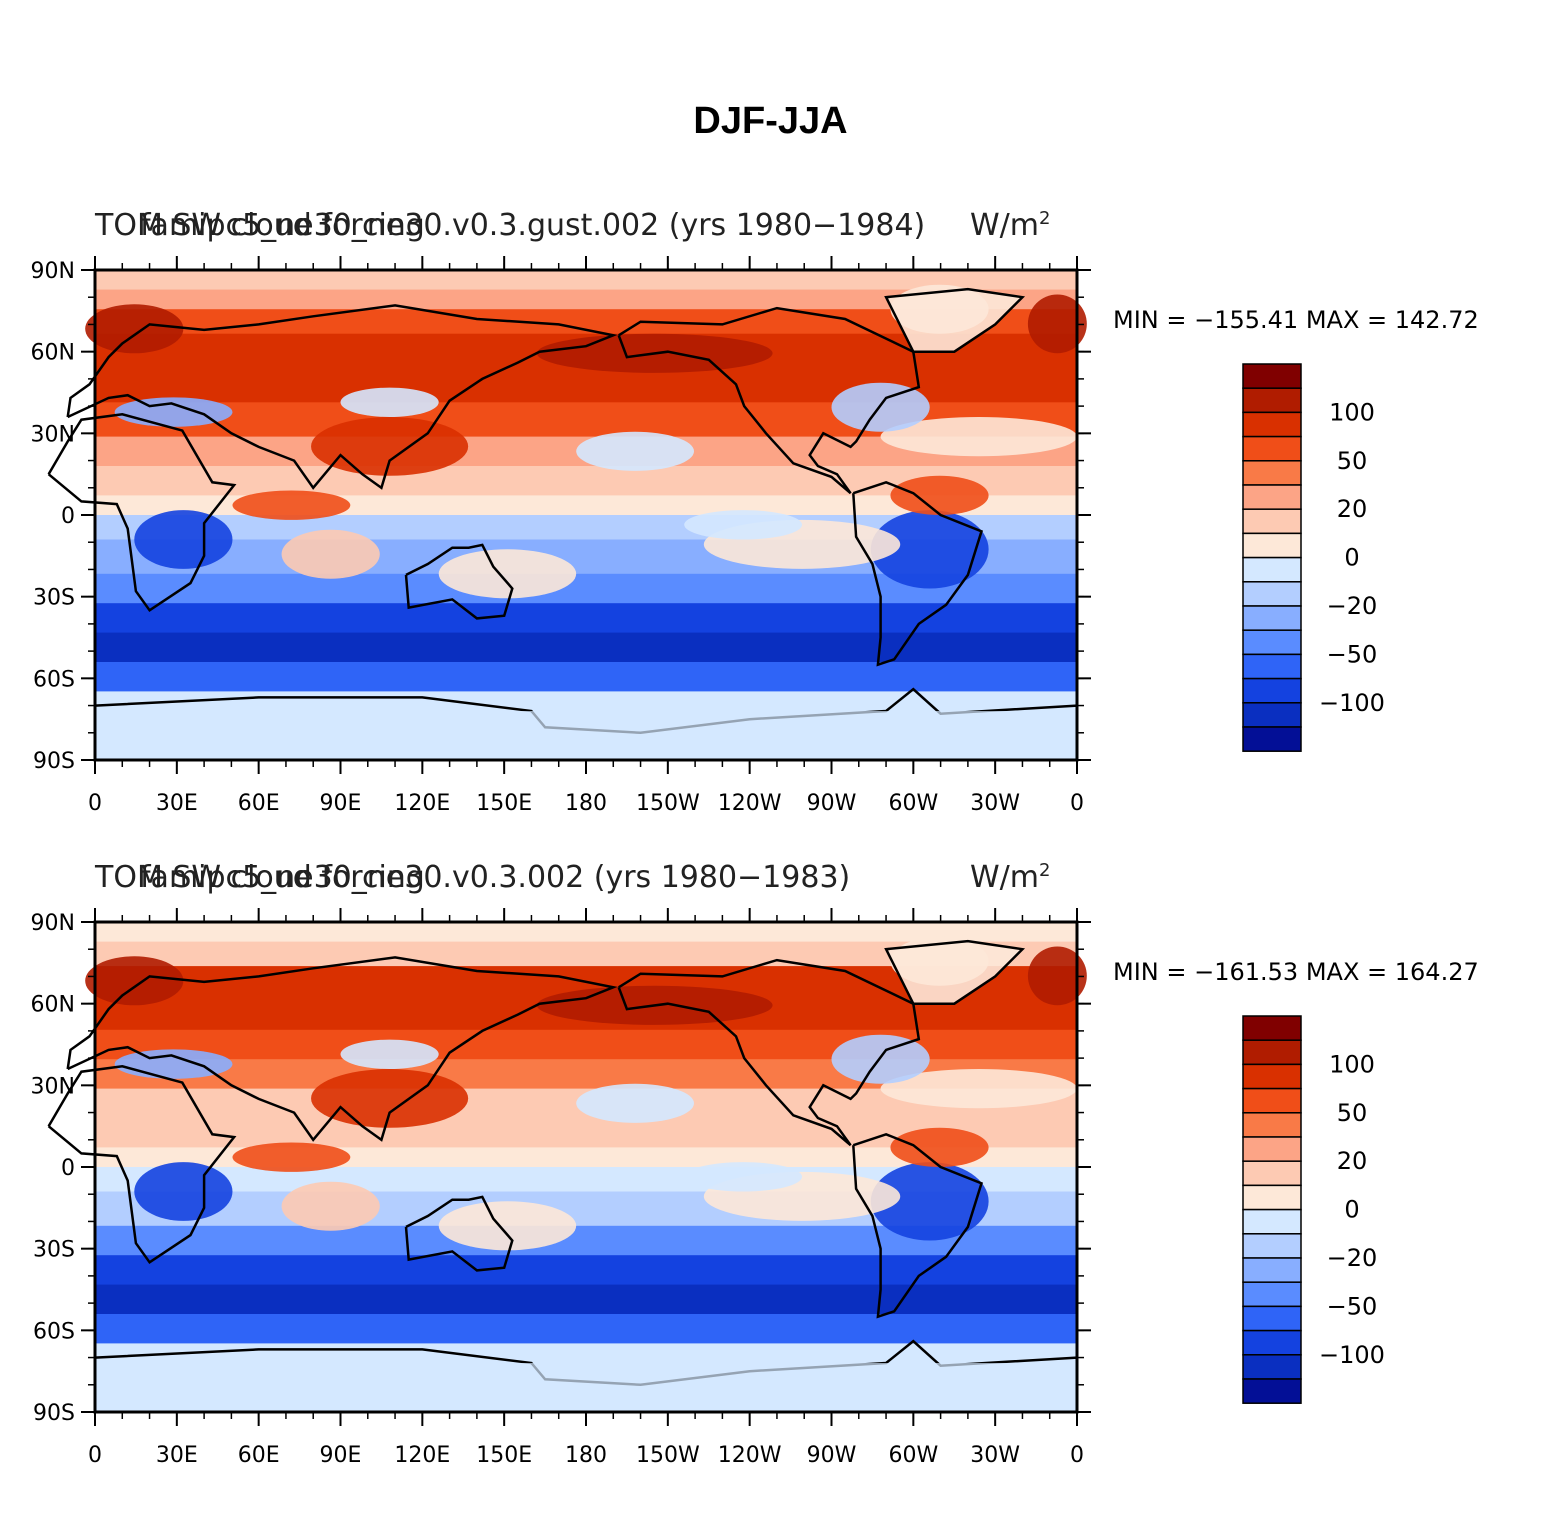  I want to click on lat-tick-label: 0, so click(68, 516).